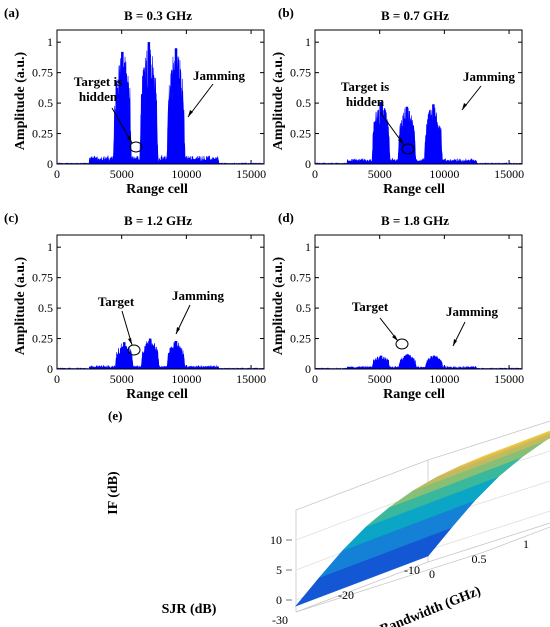  I want to click on panel-title: B = 0.3 GHz, so click(158, 15).